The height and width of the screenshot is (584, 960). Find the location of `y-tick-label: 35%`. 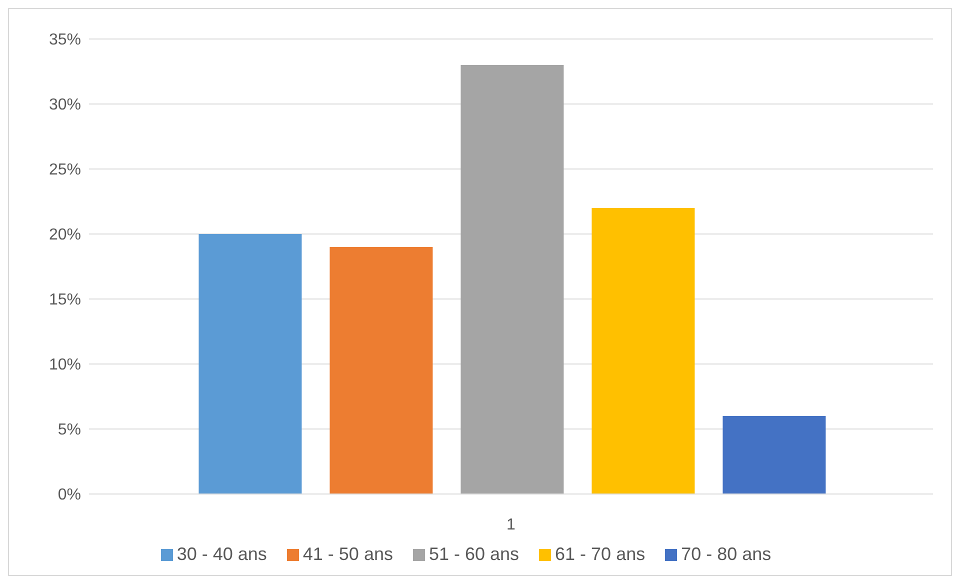

y-tick-label: 35% is located at coordinates (64, 40).